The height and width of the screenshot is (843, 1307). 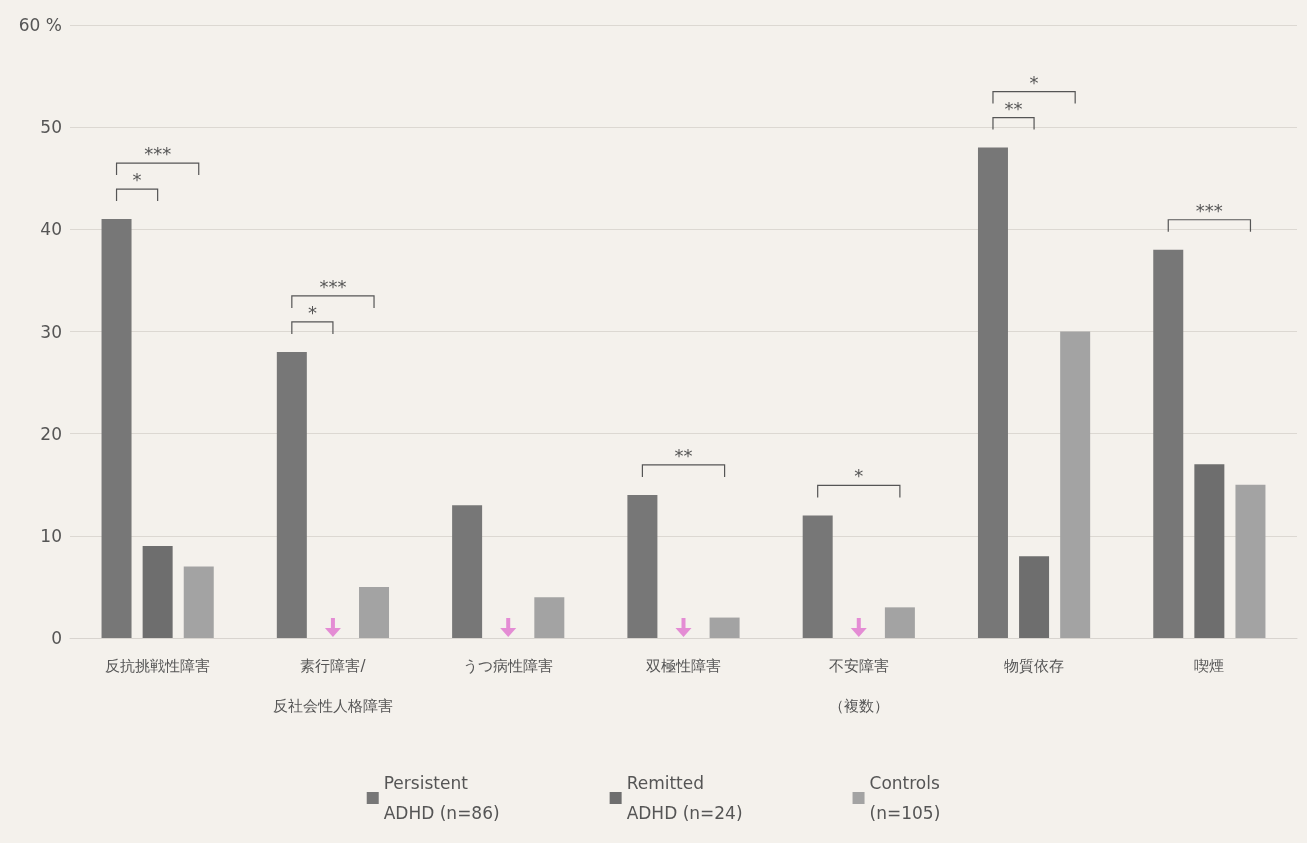 I want to click on y-tick-label: 20, so click(x=51, y=433).